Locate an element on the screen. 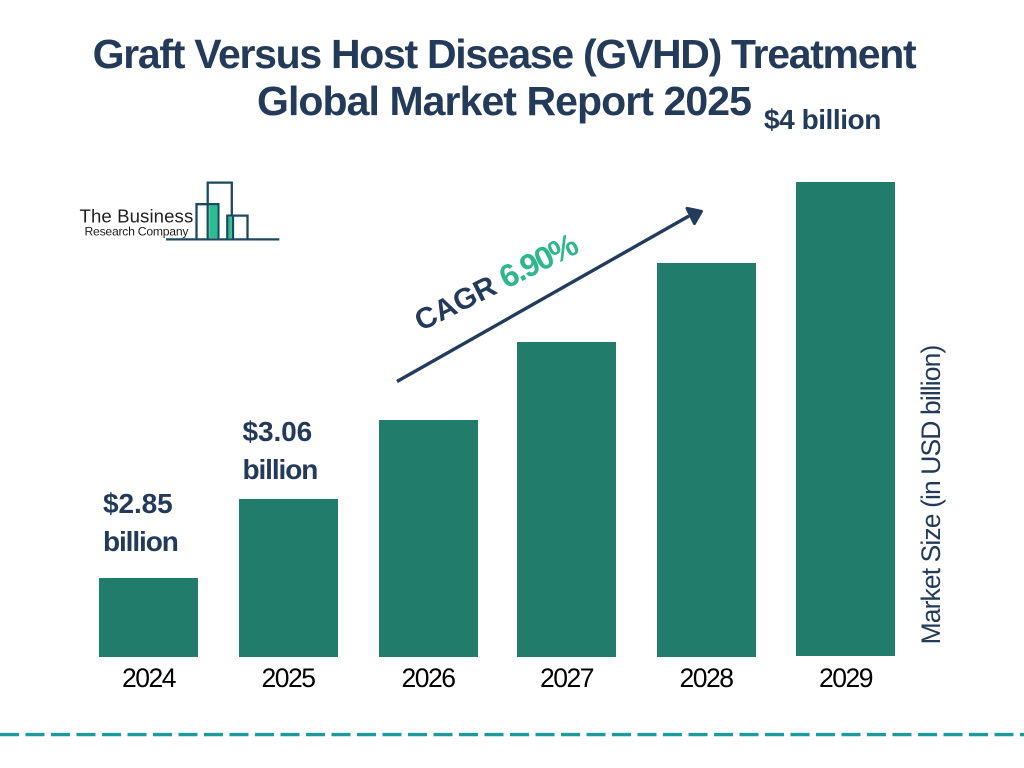 Image resolution: width=1024 pixels, height=768 pixels. svg-text: CAGR 6.90% is located at coordinates (495, 282).